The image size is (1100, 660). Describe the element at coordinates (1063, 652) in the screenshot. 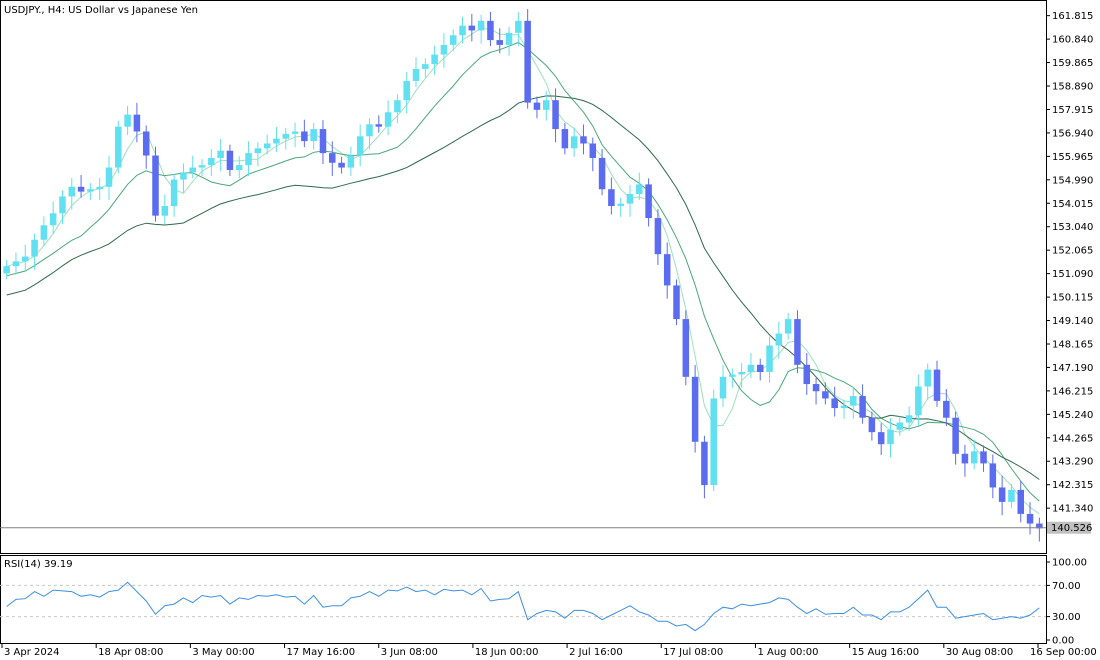

I see `time-tick-label: 16 Sep 00:00` at that location.